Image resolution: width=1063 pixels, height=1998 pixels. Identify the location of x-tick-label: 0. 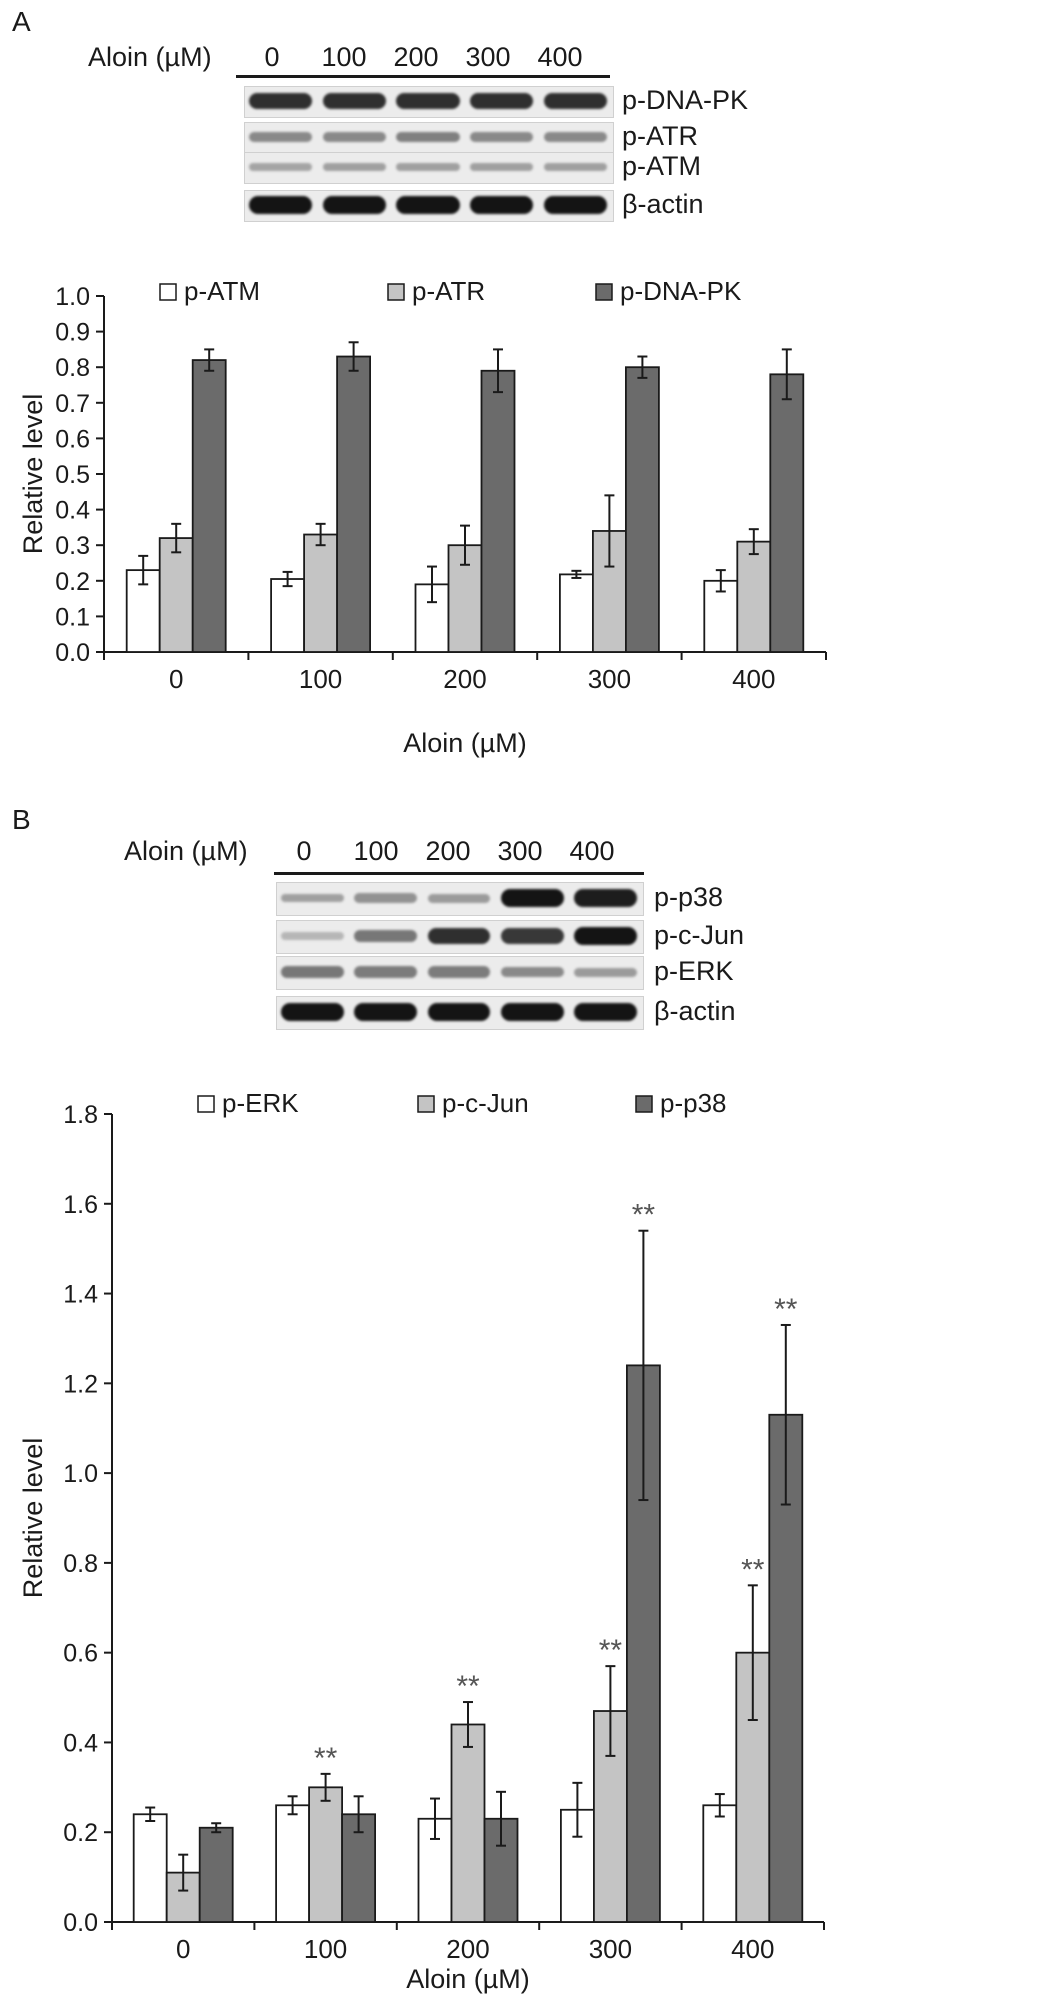
(176, 679).